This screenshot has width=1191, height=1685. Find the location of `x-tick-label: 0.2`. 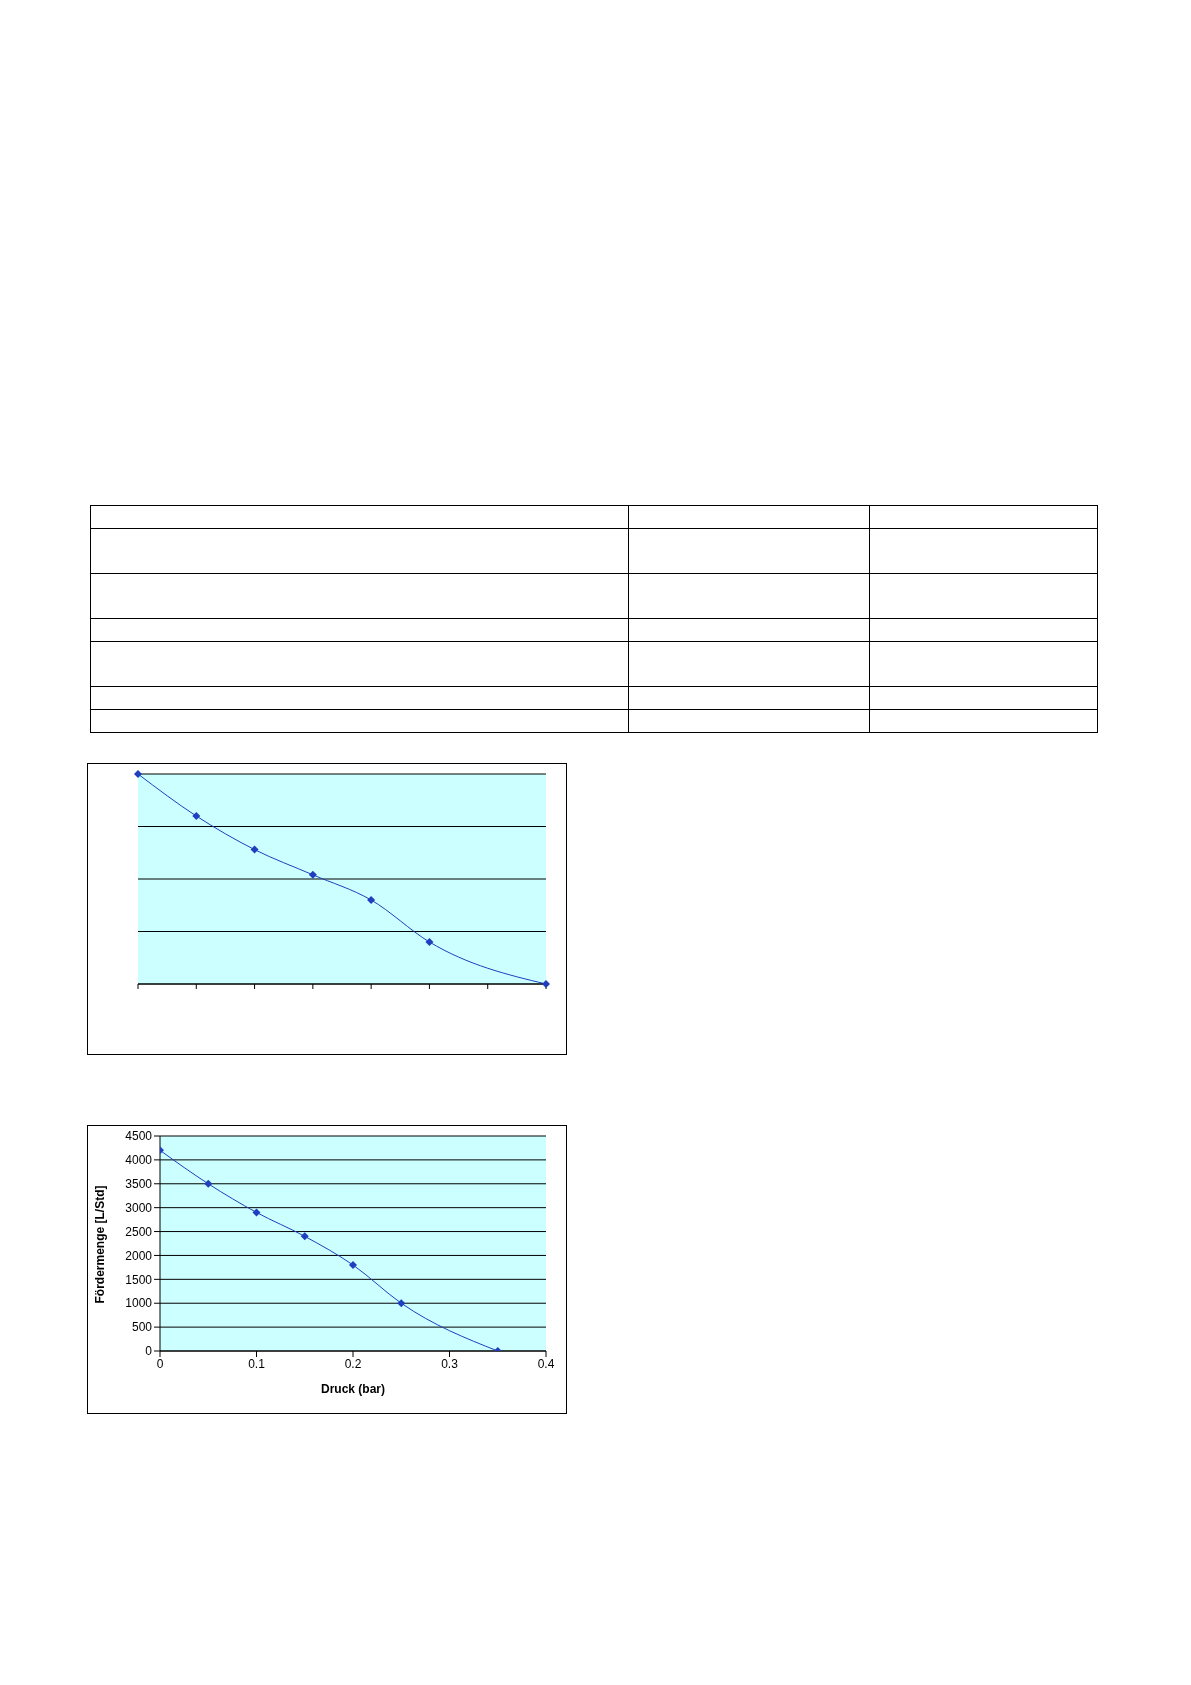

x-tick-label: 0.2 is located at coordinates (353, 1363).